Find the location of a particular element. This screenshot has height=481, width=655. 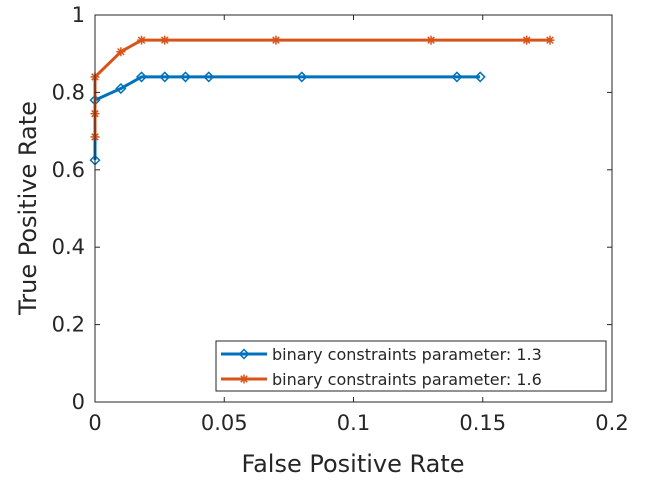

x-tick-label: 0.05 is located at coordinates (224, 423).